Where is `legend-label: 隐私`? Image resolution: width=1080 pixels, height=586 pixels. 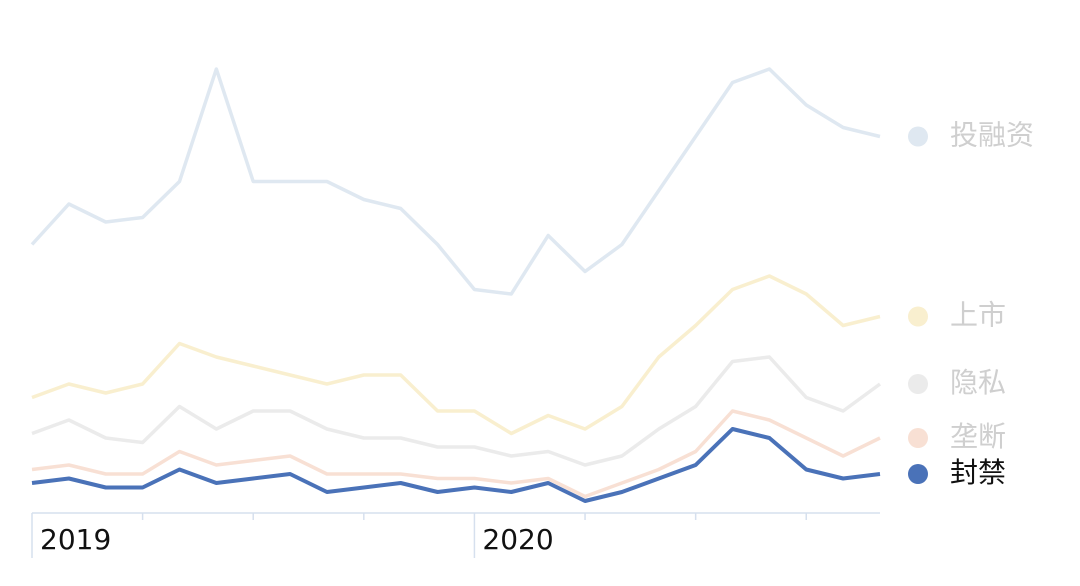 legend-label: 隐私 is located at coordinates (978, 382).